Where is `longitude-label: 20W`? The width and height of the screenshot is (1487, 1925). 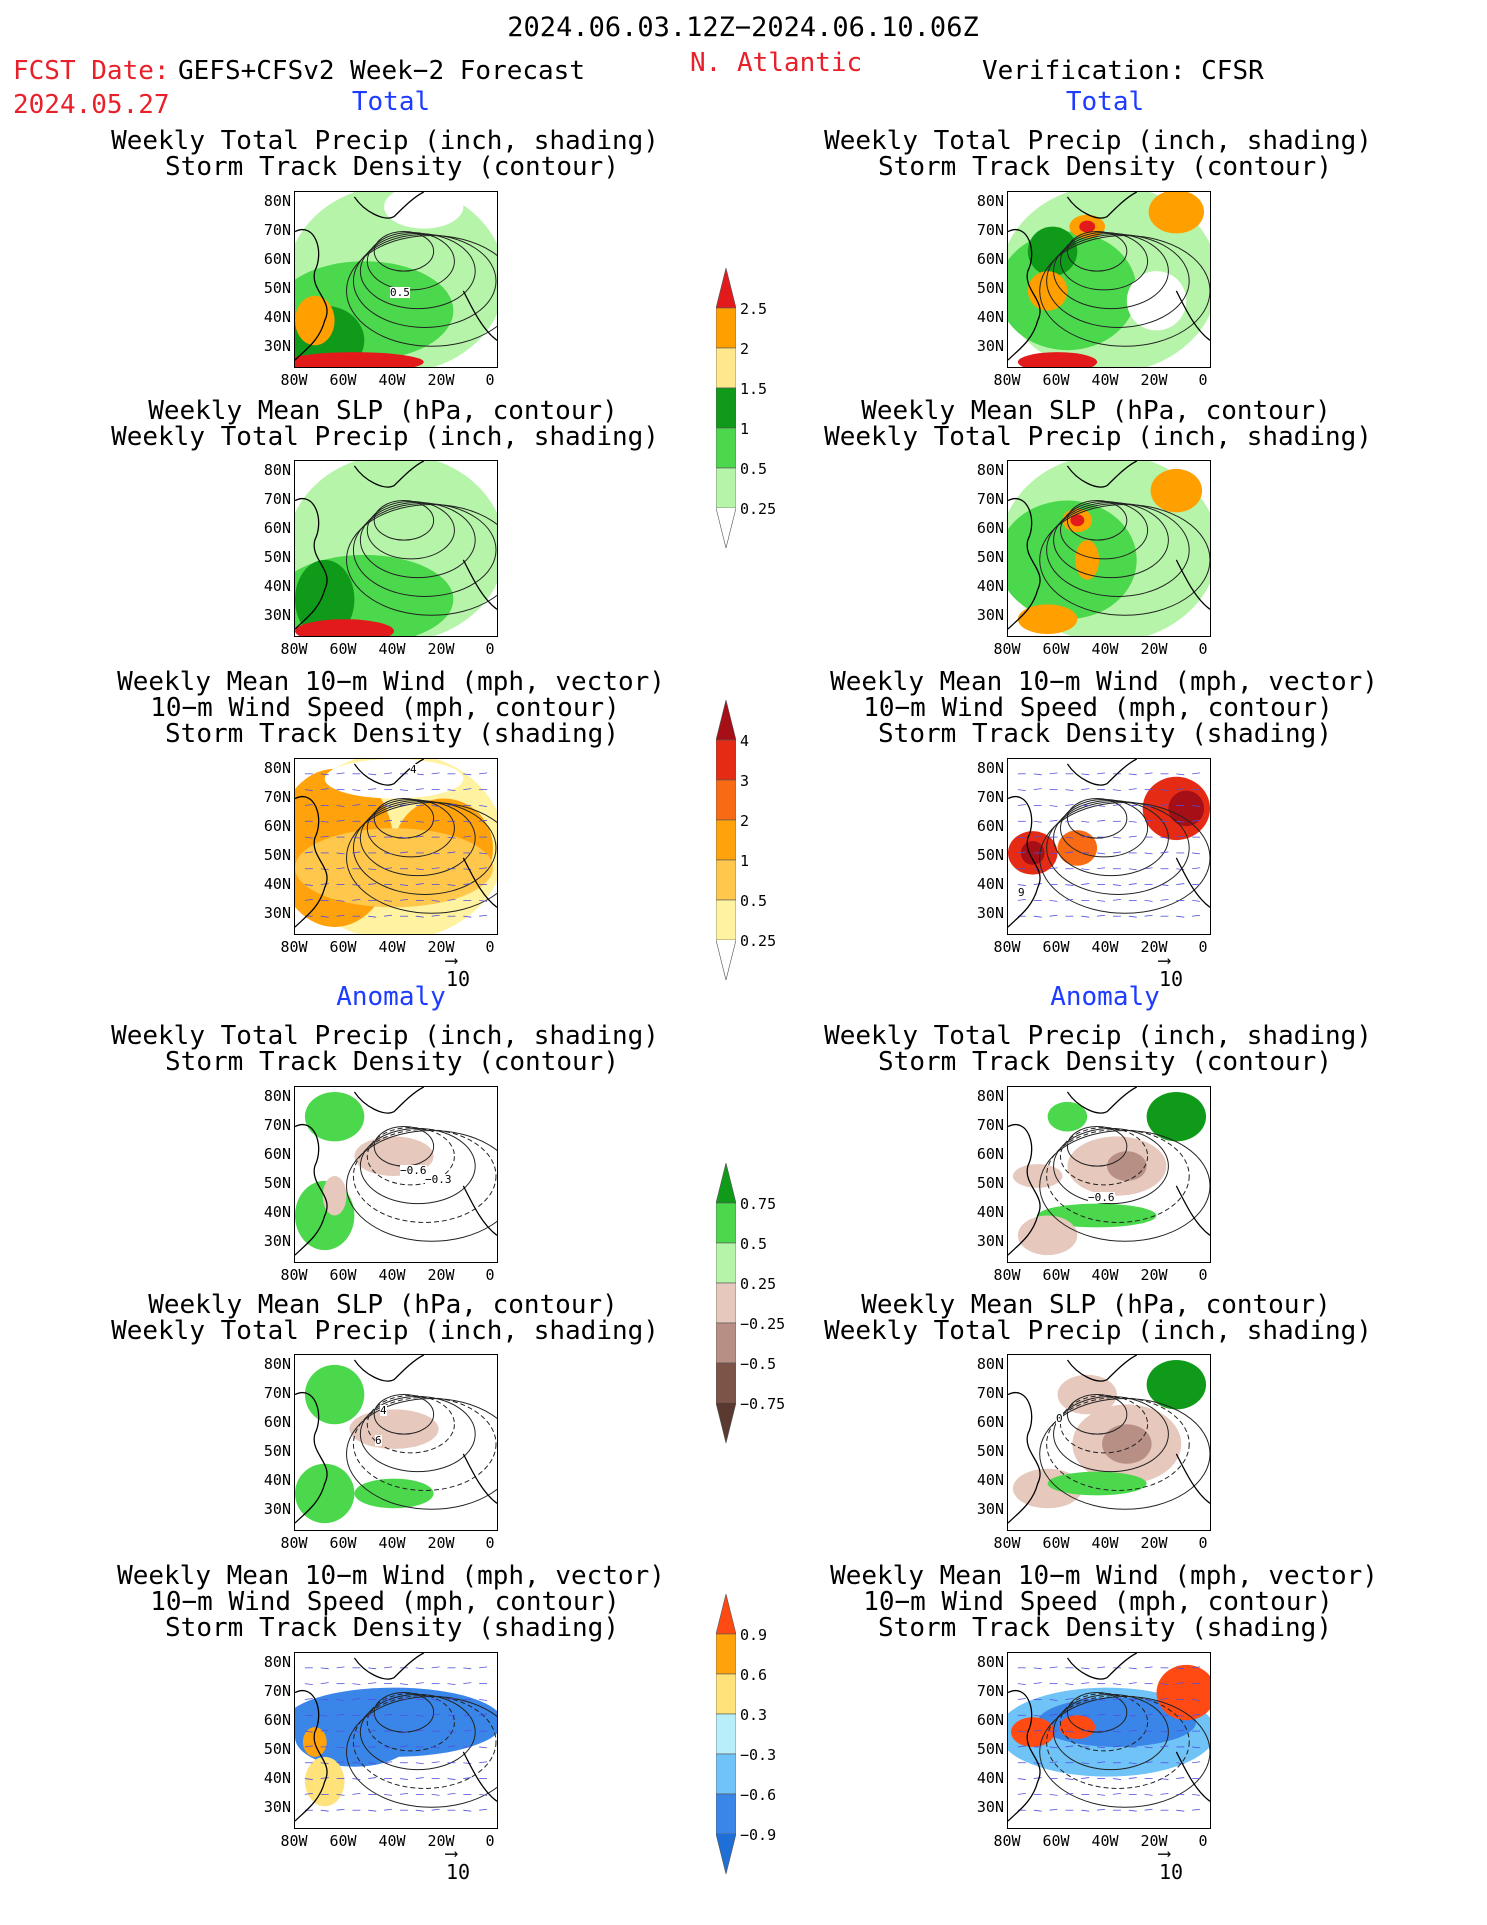
longitude-label: 20W is located at coordinates (1154, 947).